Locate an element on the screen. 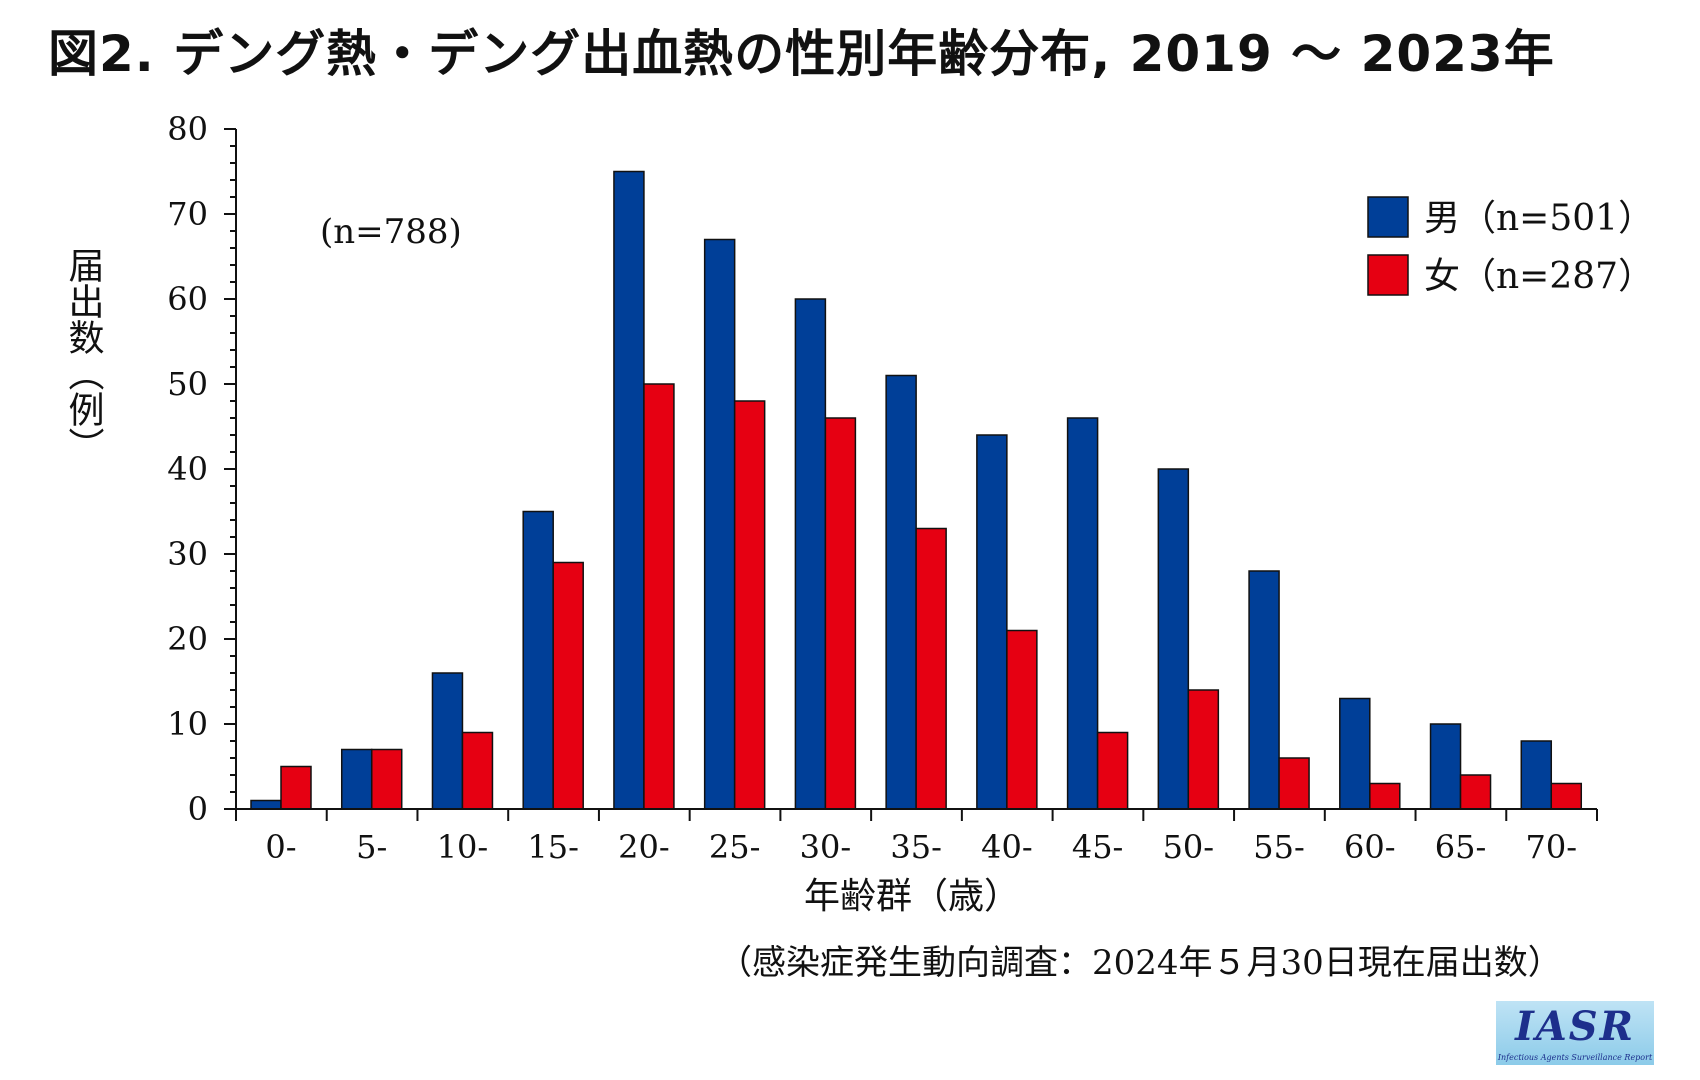  x-tick-label: 45- is located at coordinates (1098, 847).